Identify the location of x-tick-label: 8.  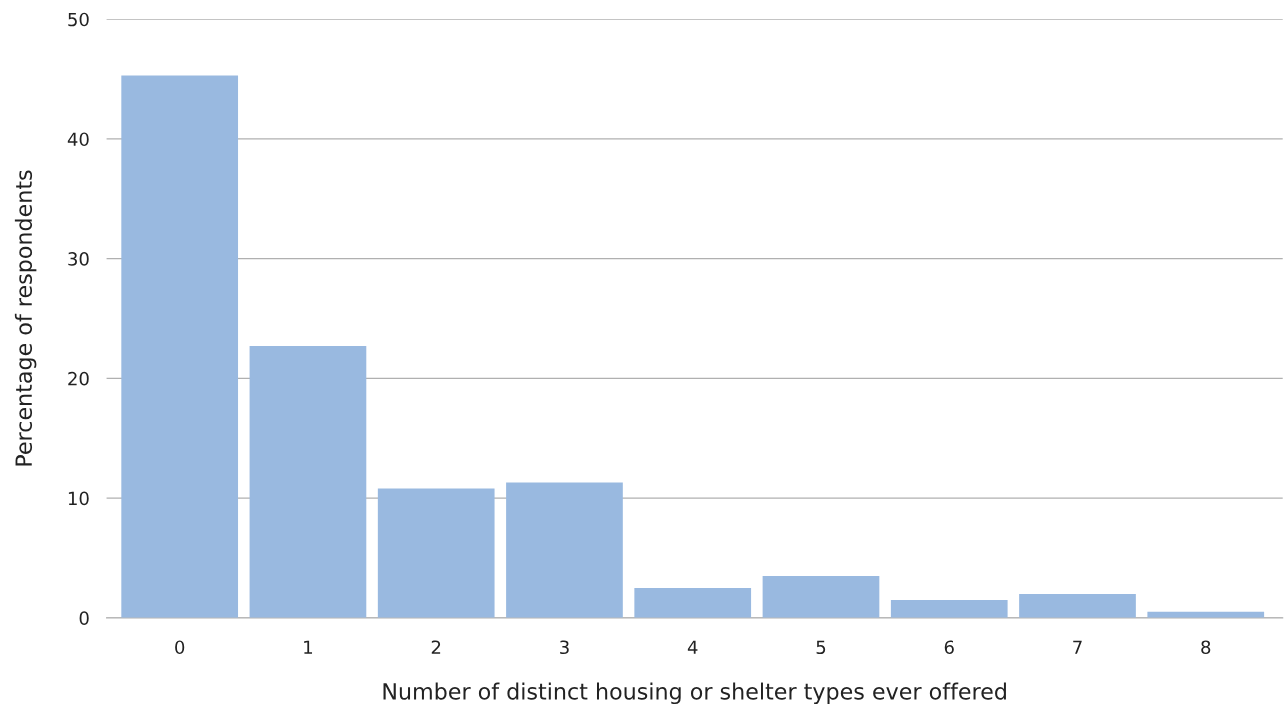
(1206, 647).